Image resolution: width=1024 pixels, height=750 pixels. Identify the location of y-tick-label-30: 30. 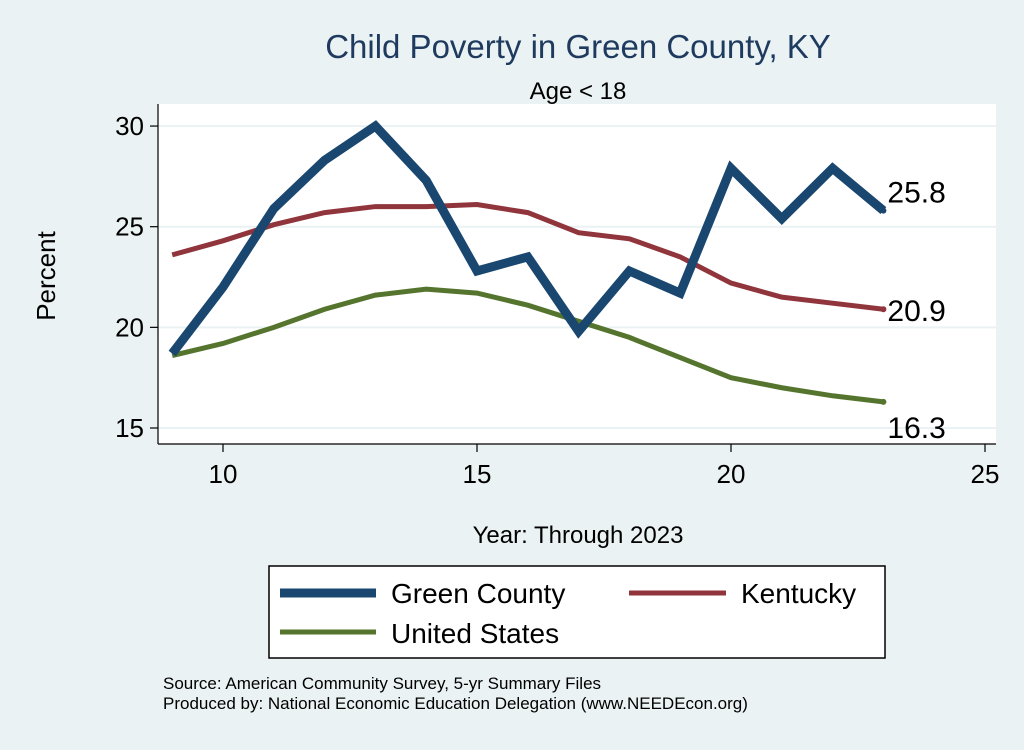
(129, 126).